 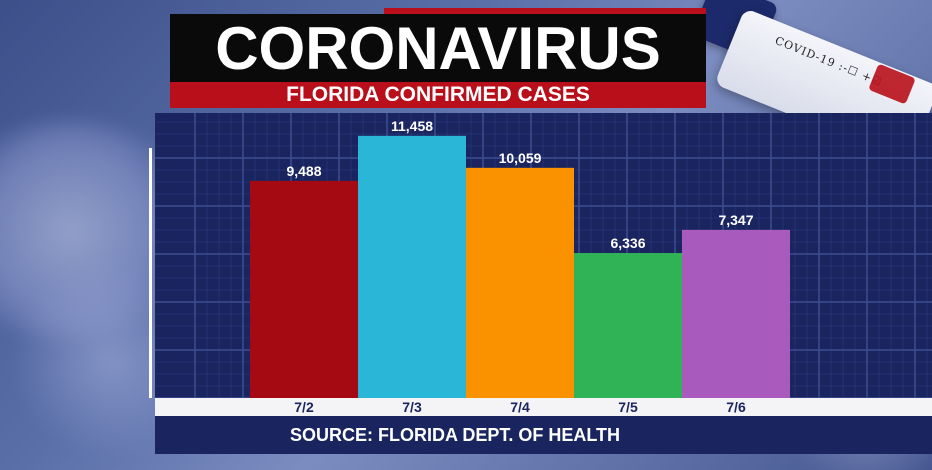 I want to click on source-credit: SOURCE: FLORIDA DEPT. OF HEALTH, so click(x=455, y=434).